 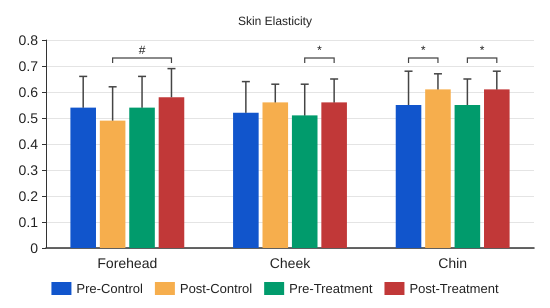 What do you see at coordinates (28, 92) in the screenshot?
I see `y-tick-label: 0.6` at bounding box center [28, 92].